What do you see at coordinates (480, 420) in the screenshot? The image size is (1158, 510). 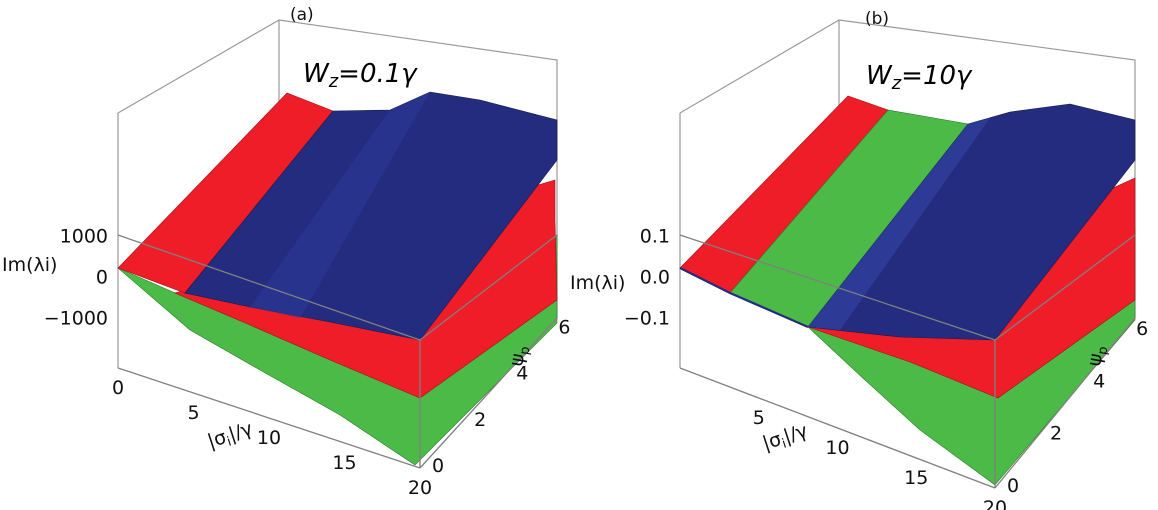 I see `panel-a-y-tick: 2` at bounding box center [480, 420].